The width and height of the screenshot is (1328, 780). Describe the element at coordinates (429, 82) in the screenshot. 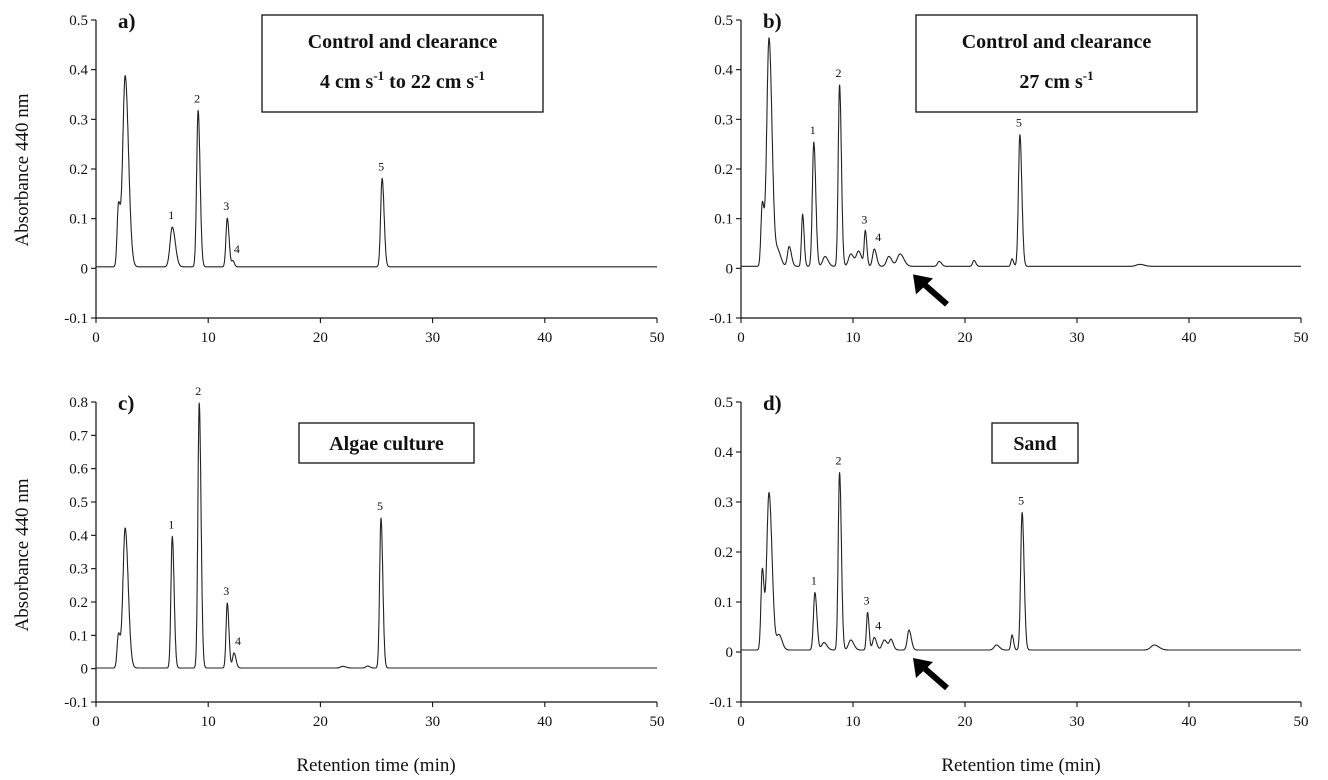

I see `label-segment: to 22 cm s` at that location.